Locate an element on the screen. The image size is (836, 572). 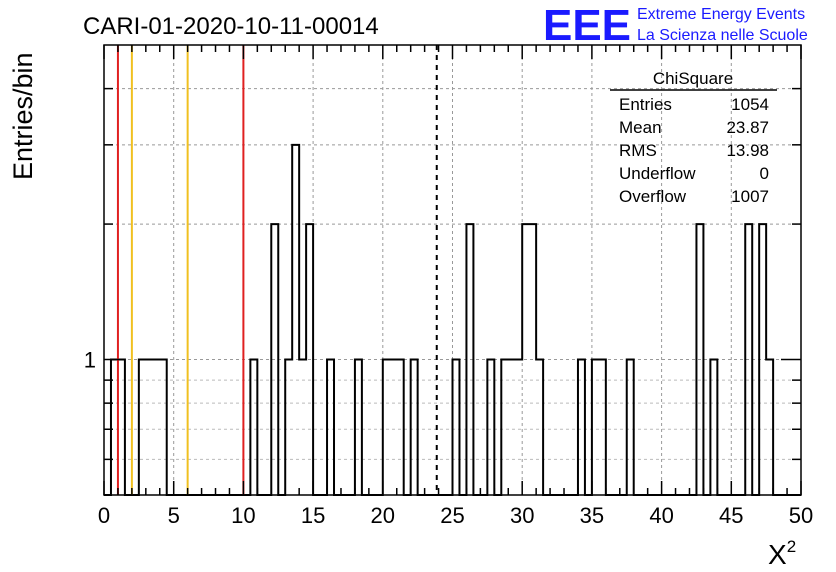
stats-label: Entries is located at coordinates (645, 104).